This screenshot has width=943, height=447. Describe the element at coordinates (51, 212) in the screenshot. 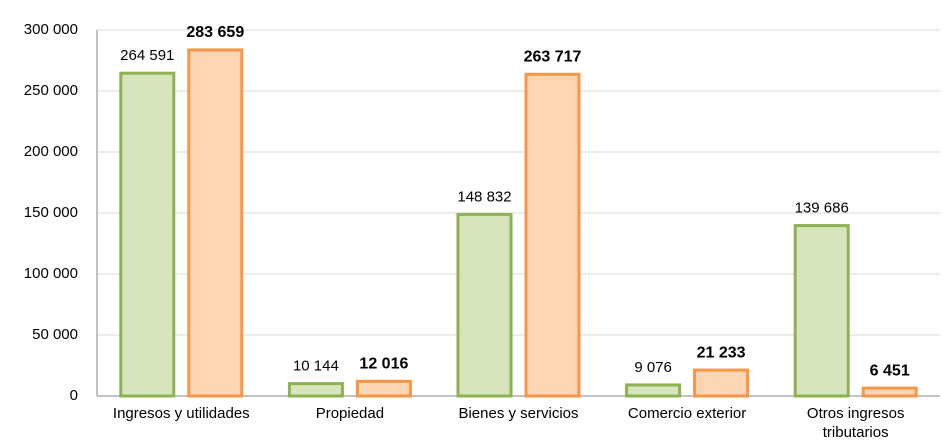

I see `y-tick-label: 150 000` at that location.